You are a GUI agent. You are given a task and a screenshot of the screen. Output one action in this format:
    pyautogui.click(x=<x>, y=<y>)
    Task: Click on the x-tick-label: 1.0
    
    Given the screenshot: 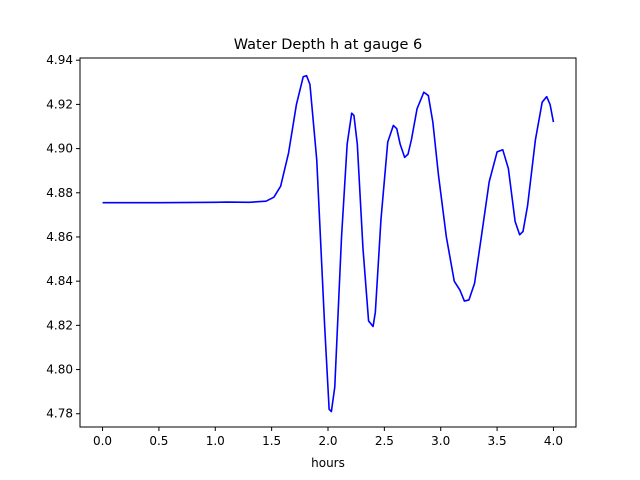 What is the action you would take?
    pyautogui.click(x=215, y=441)
    